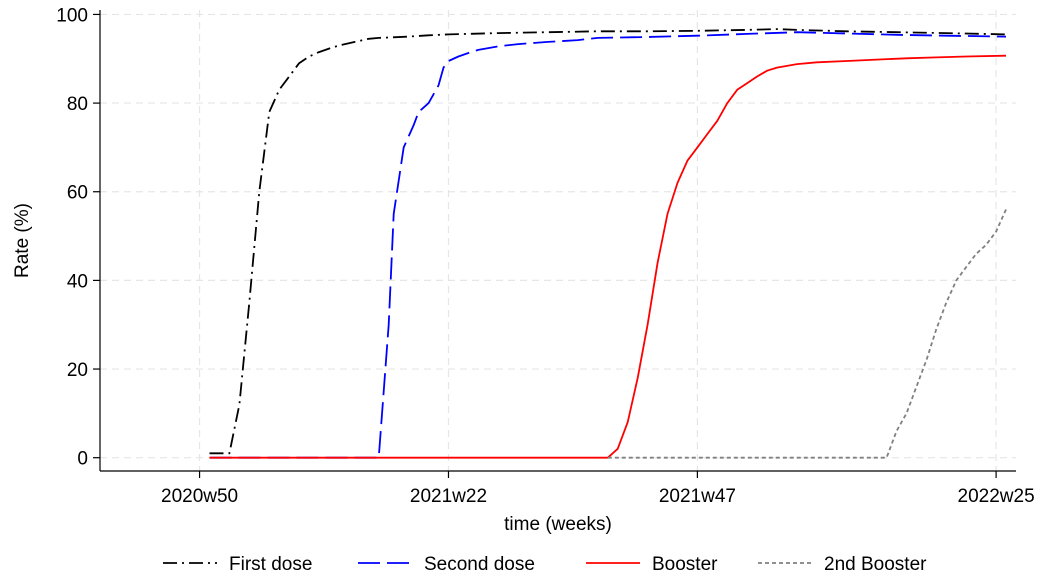  What do you see at coordinates (996, 496) in the screenshot?
I see `x-tick-label: 2022w25` at bounding box center [996, 496].